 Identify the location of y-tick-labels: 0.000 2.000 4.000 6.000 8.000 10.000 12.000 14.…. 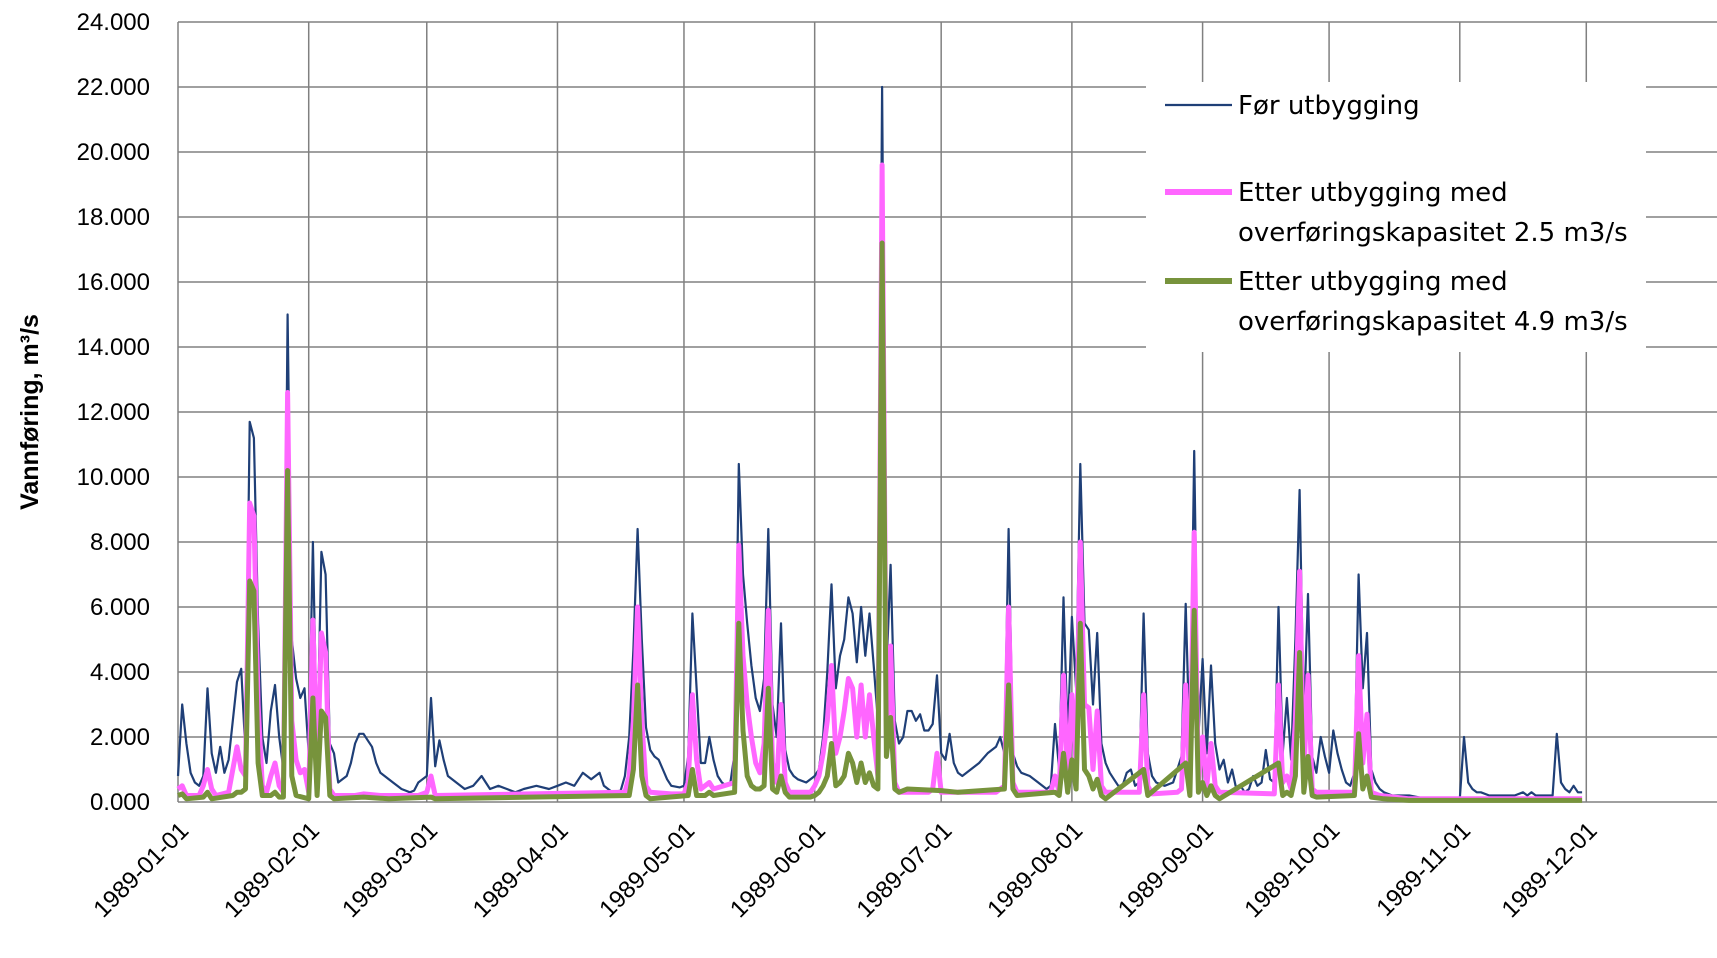
(113, 412).